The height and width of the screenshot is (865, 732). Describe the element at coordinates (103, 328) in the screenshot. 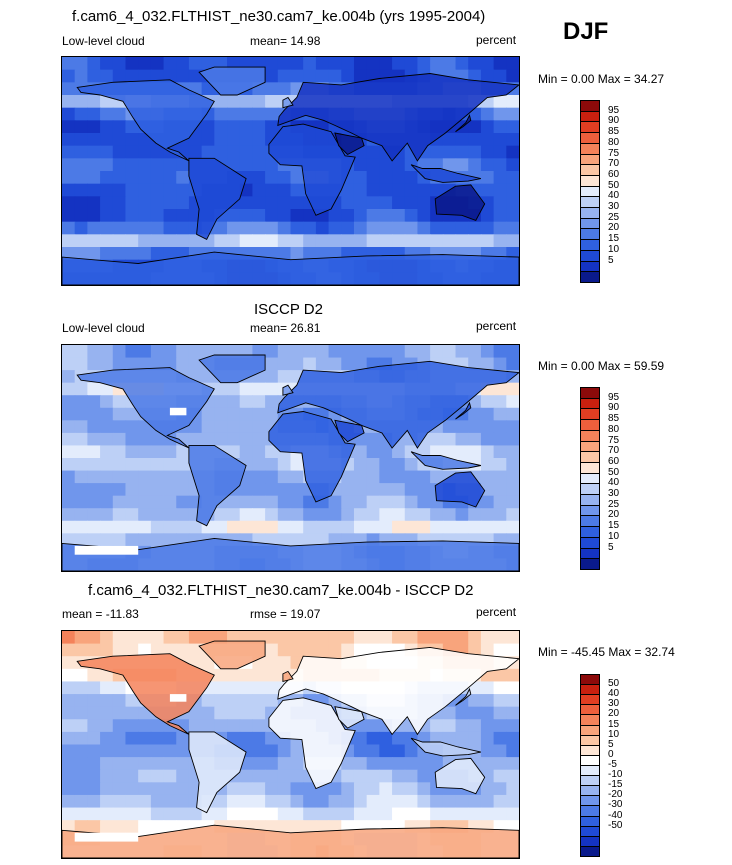

I see `panel2-left-label: Low-level cloud` at that location.